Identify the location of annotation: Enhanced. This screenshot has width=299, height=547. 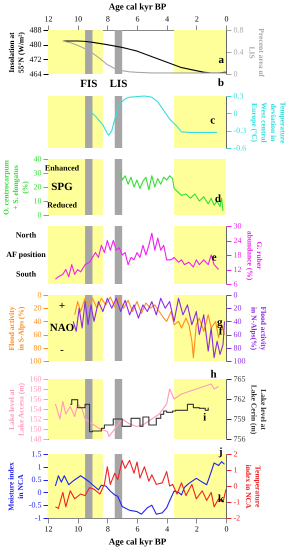
(62, 167).